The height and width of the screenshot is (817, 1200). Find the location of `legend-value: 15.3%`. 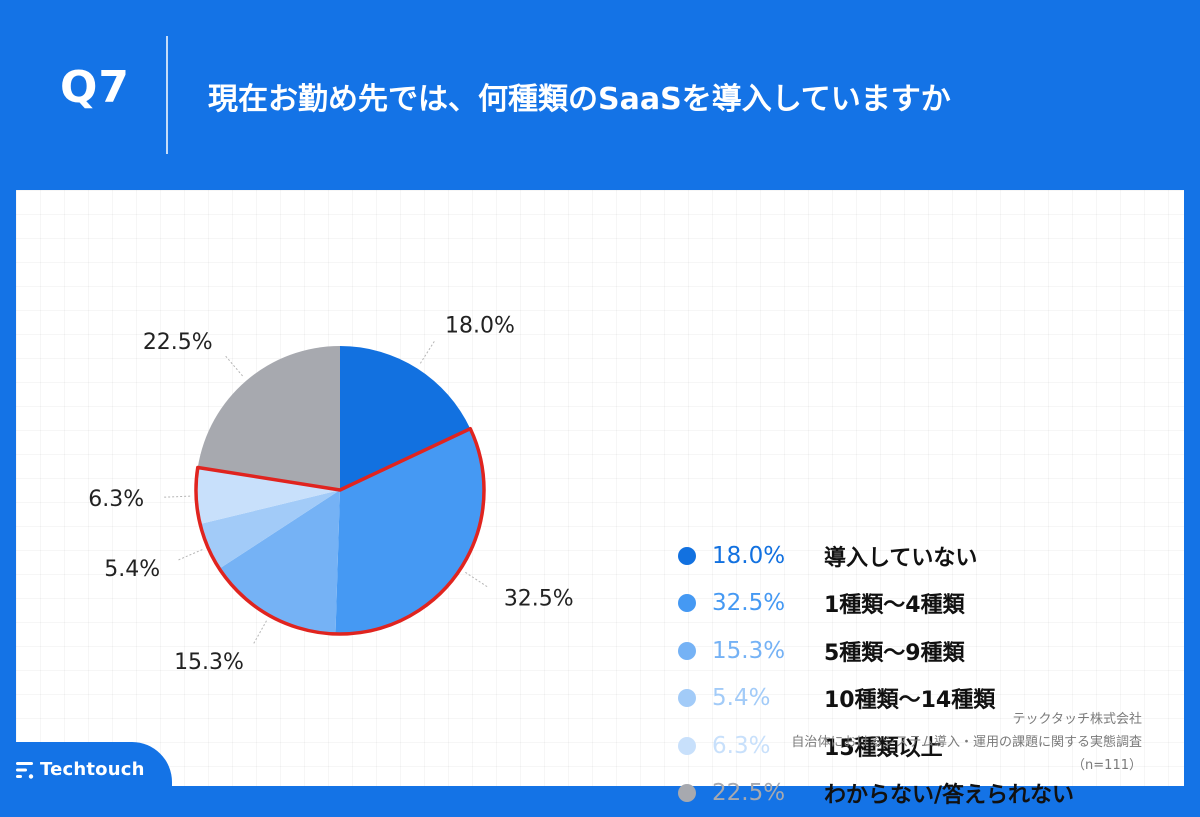

legend-value: 15.3% is located at coordinates (748, 651).